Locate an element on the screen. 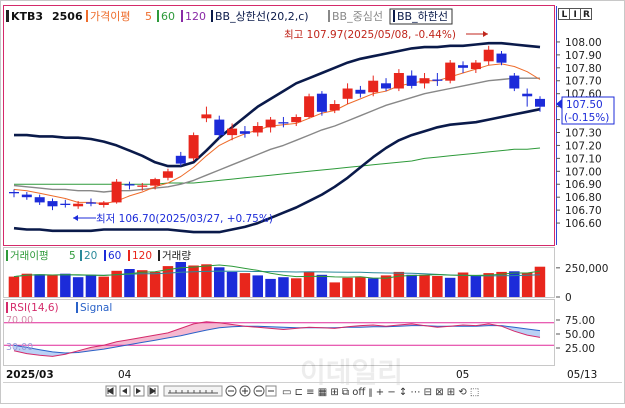 The width and height of the screenshot is (625, 408). rsi-upper-label: 70.00 is located at coordinates (19, 320).